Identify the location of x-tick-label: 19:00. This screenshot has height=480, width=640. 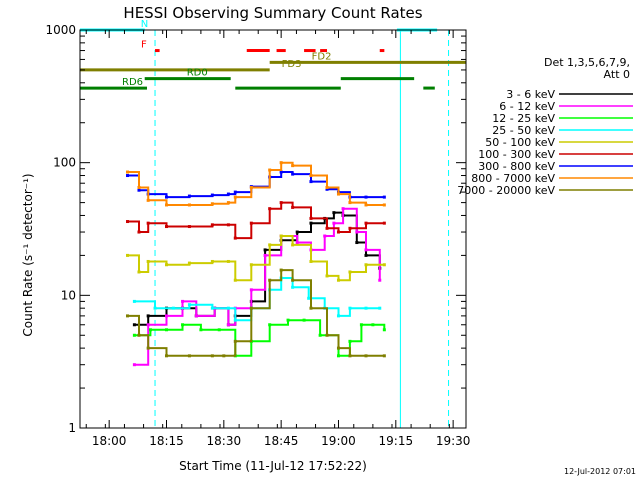
(338, 441).